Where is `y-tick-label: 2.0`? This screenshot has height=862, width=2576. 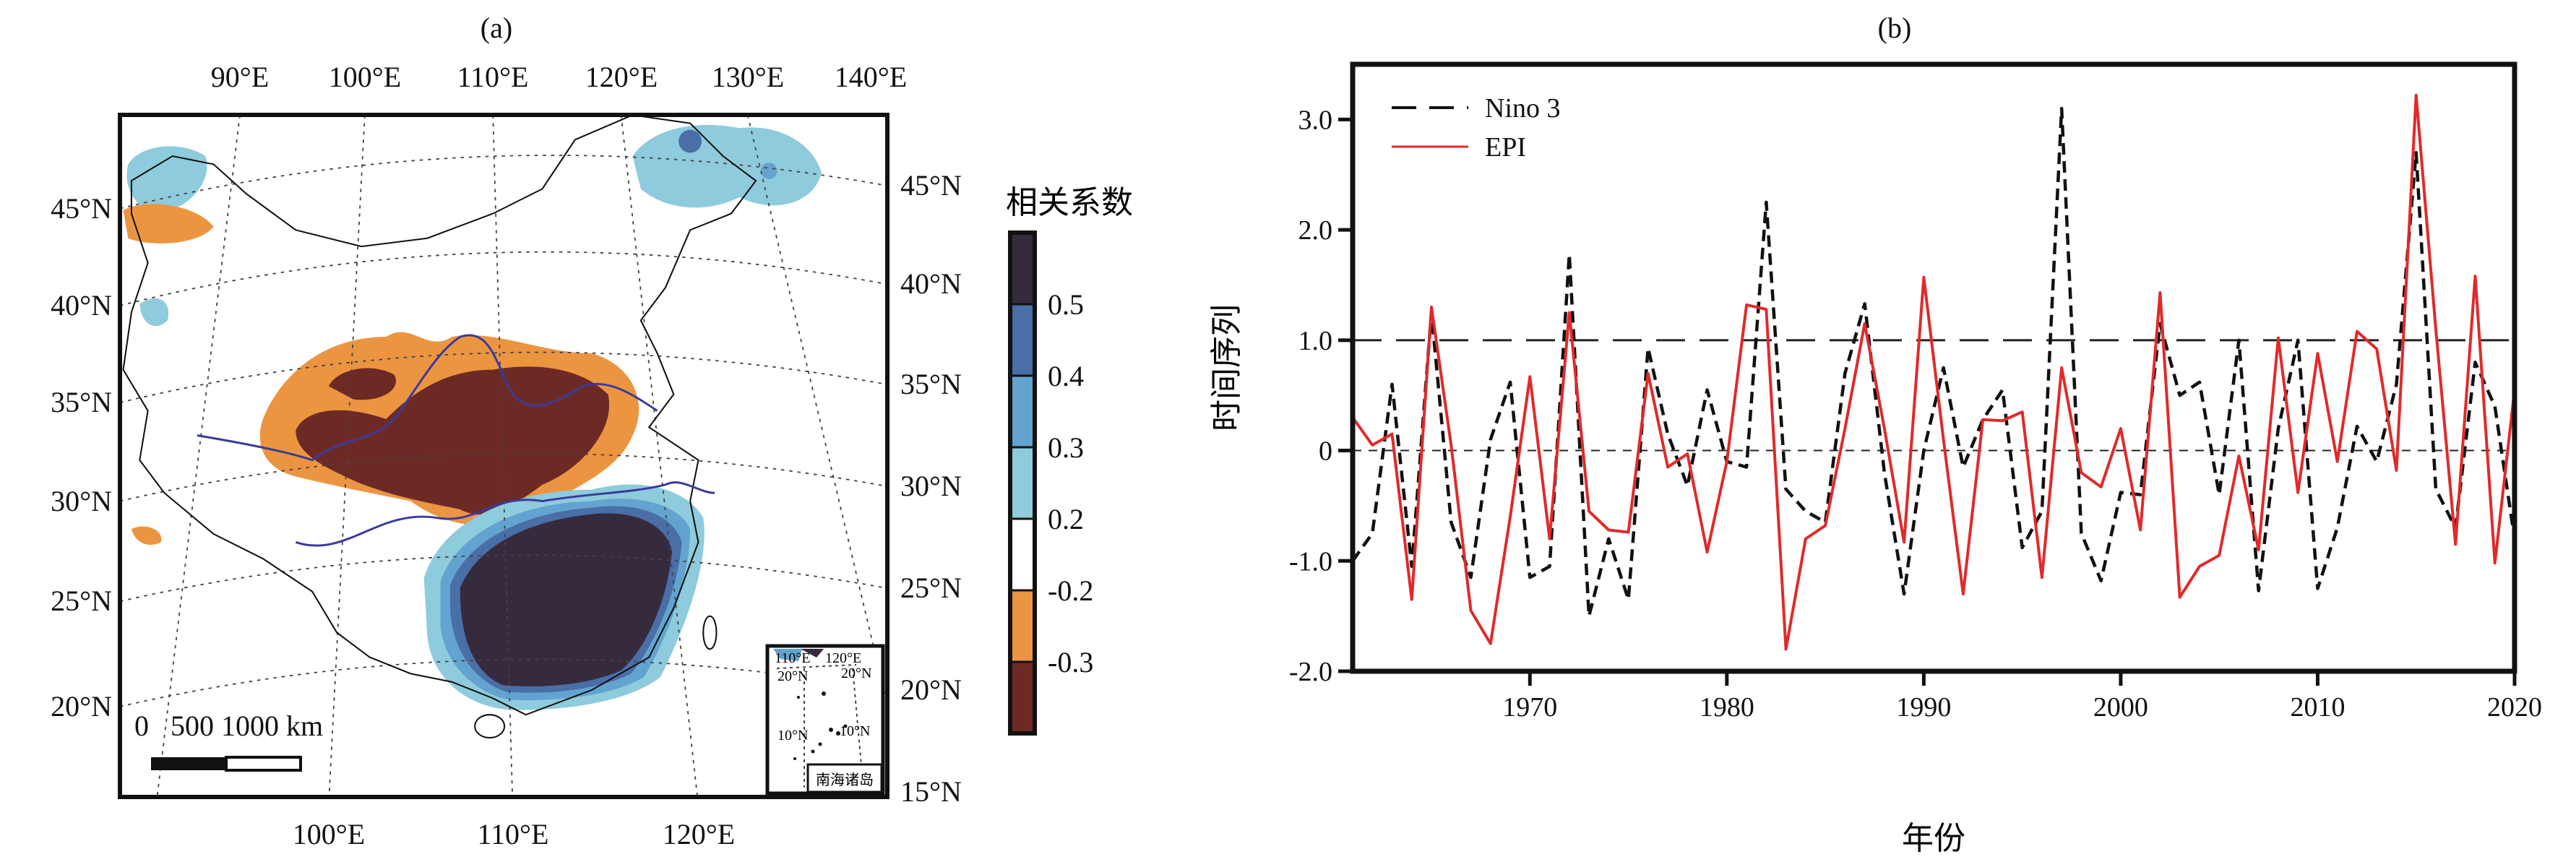 y-tick-label: 2.0 is located at coordinates (1315, 231).